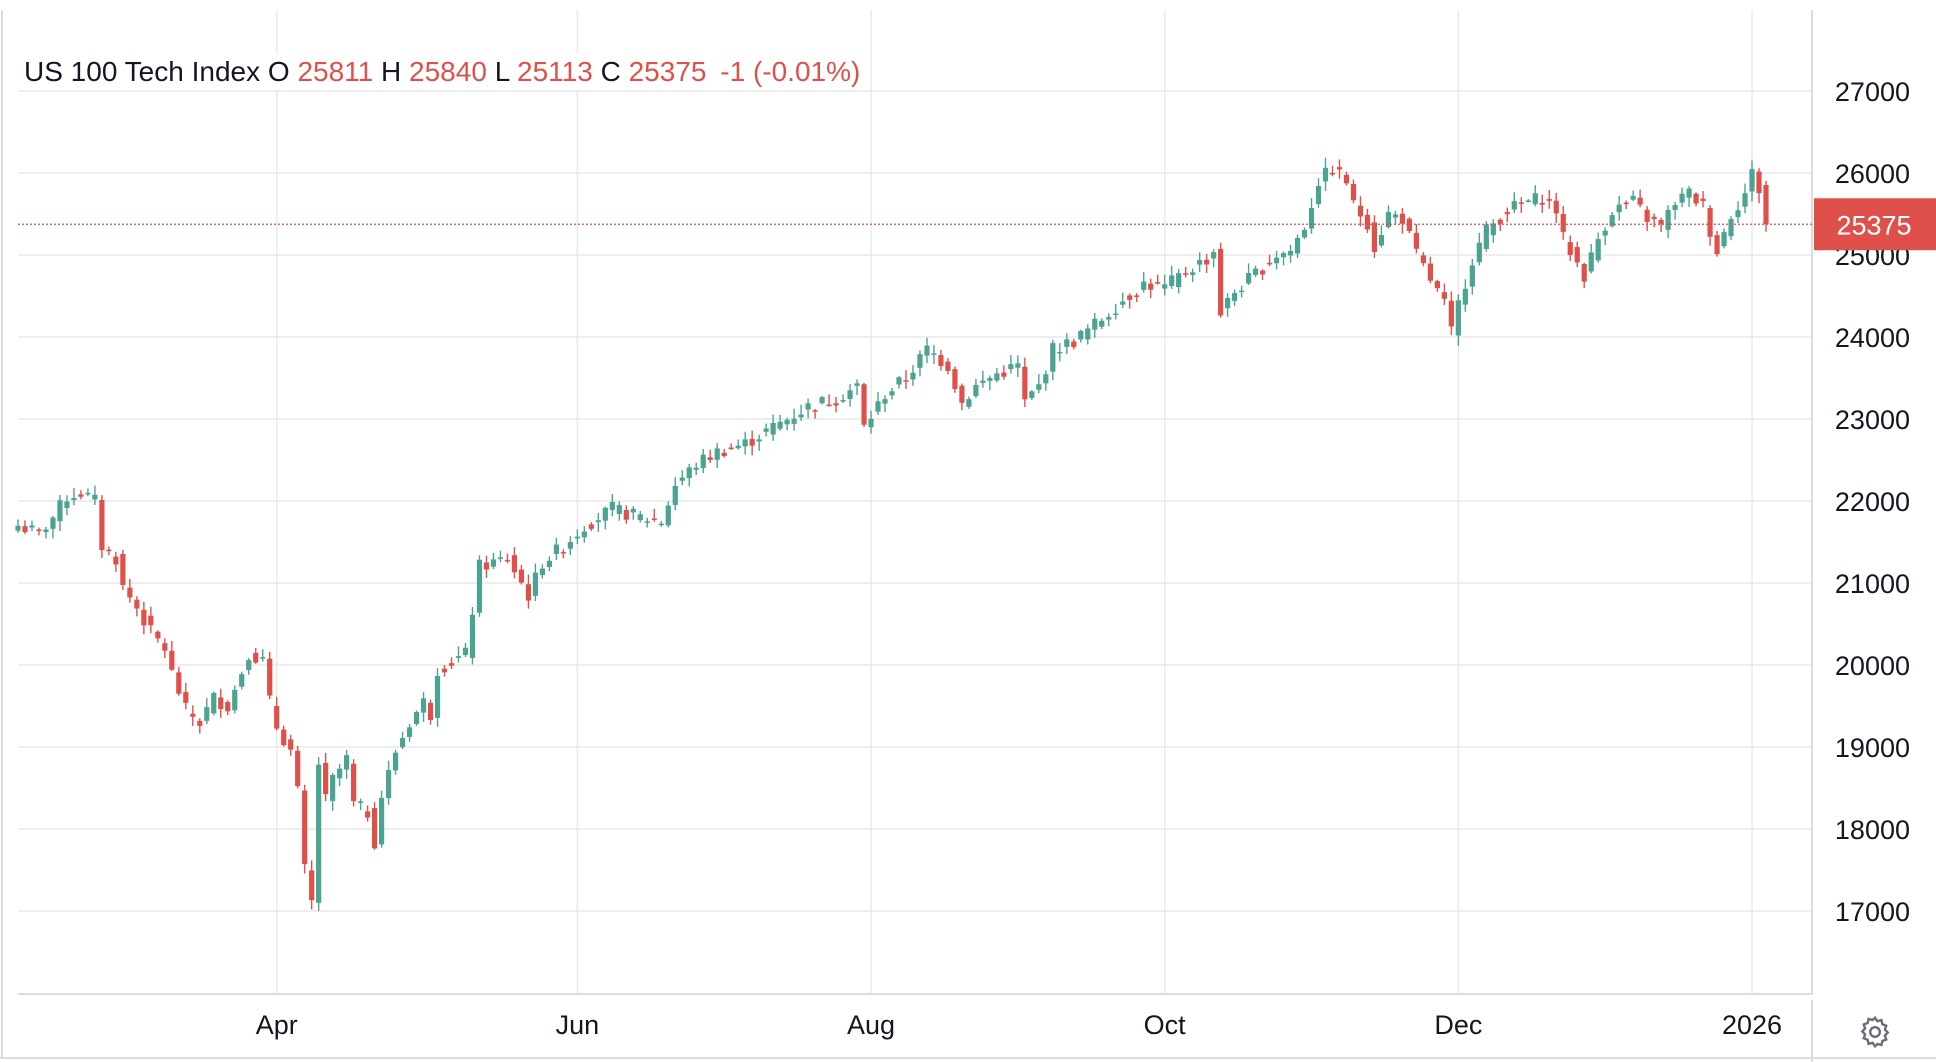 The image size is (1936, 1062). I want to click on gear-icon, so click(1875, 1032).